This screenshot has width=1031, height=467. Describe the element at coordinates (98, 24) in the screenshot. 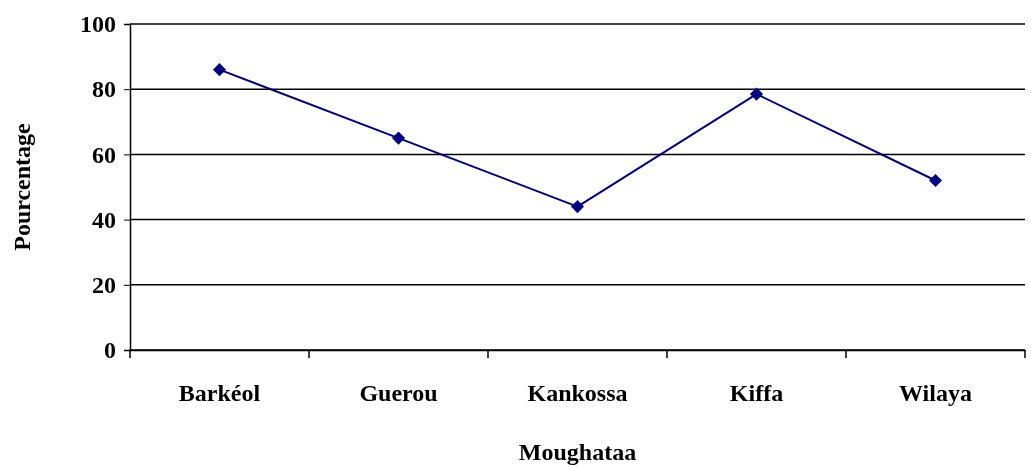

I see `y-tick-label: 100` at that location.